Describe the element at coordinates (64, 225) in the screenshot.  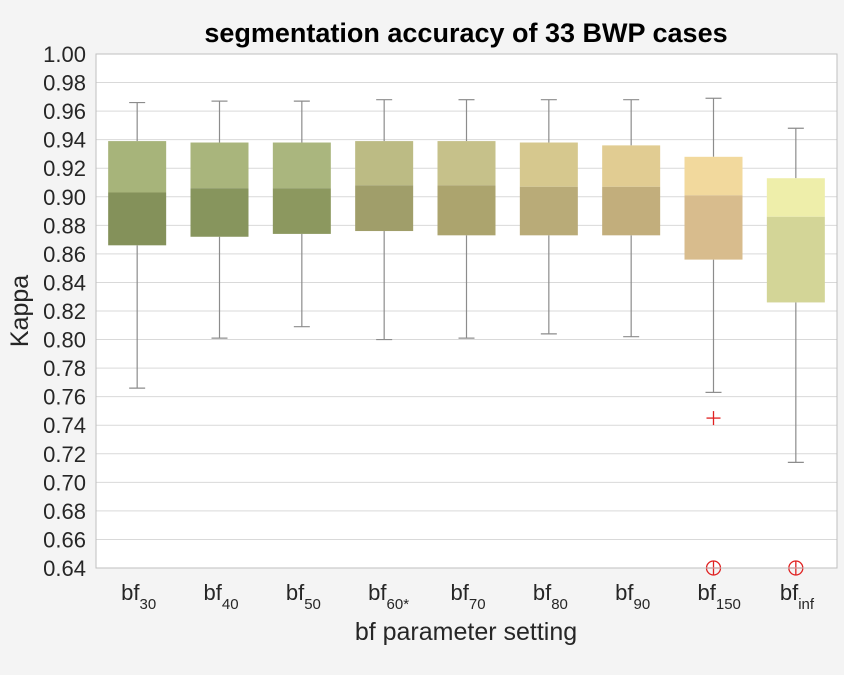
I see `y-tick-label: 0.88` at that location.